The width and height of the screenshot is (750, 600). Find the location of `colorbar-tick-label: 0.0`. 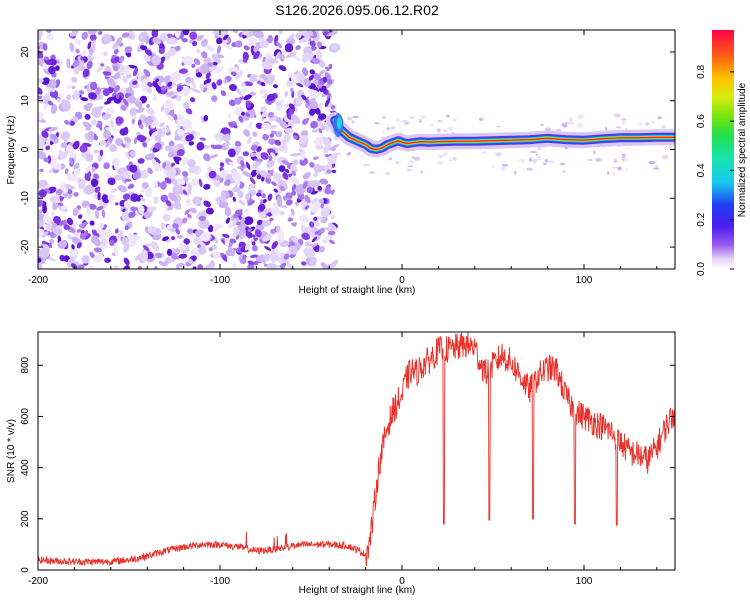

colorbar-tick-label: 0.0 is located at coordinates (701, 269).